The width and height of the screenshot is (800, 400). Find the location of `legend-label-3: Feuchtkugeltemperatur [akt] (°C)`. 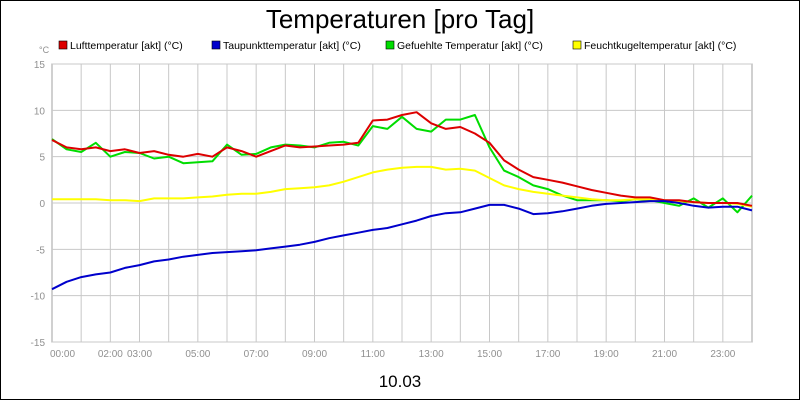

legend-label-3: Feuchtkugeltemperatur [akt] (°C) is located at coordinates (660, 46).